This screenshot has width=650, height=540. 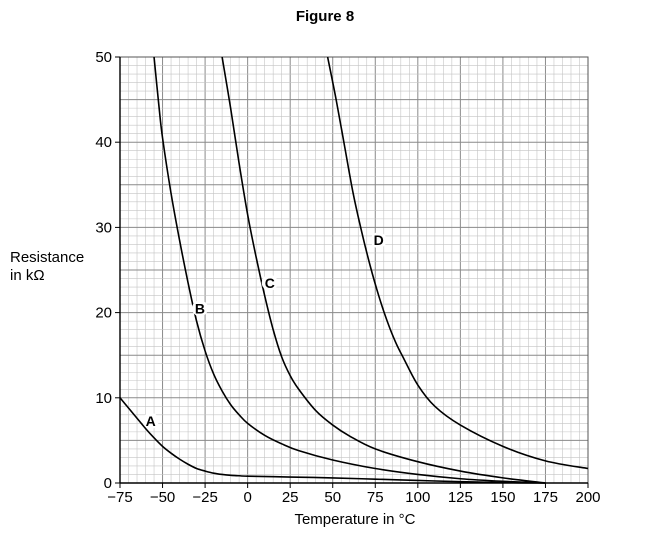 What do you see at coordinates (103, 227) in the screenshot?
I see `y-tick-label: 30` at bounding box center [103, 227].